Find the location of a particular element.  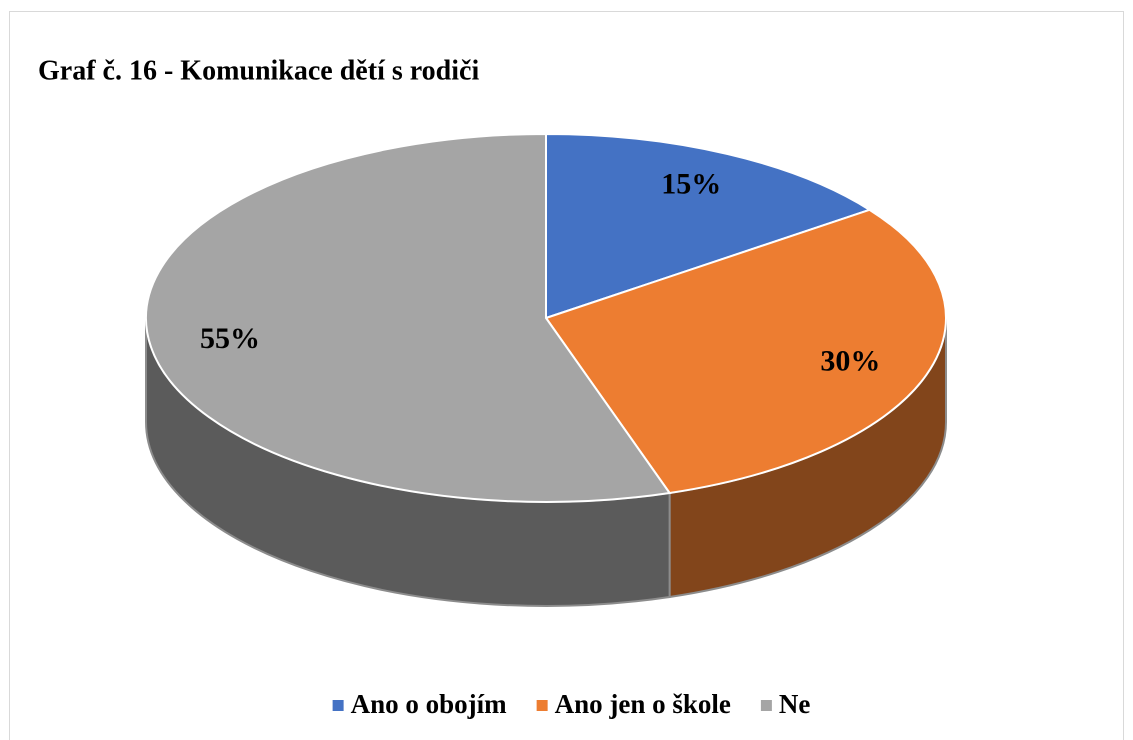

data-label: 55% is located at coordinates (230, 338).